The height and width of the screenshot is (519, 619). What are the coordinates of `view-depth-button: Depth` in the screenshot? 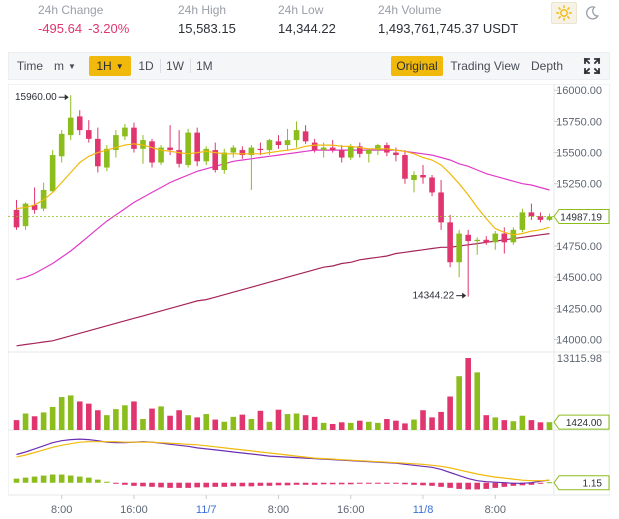 It's located at (547, 66).